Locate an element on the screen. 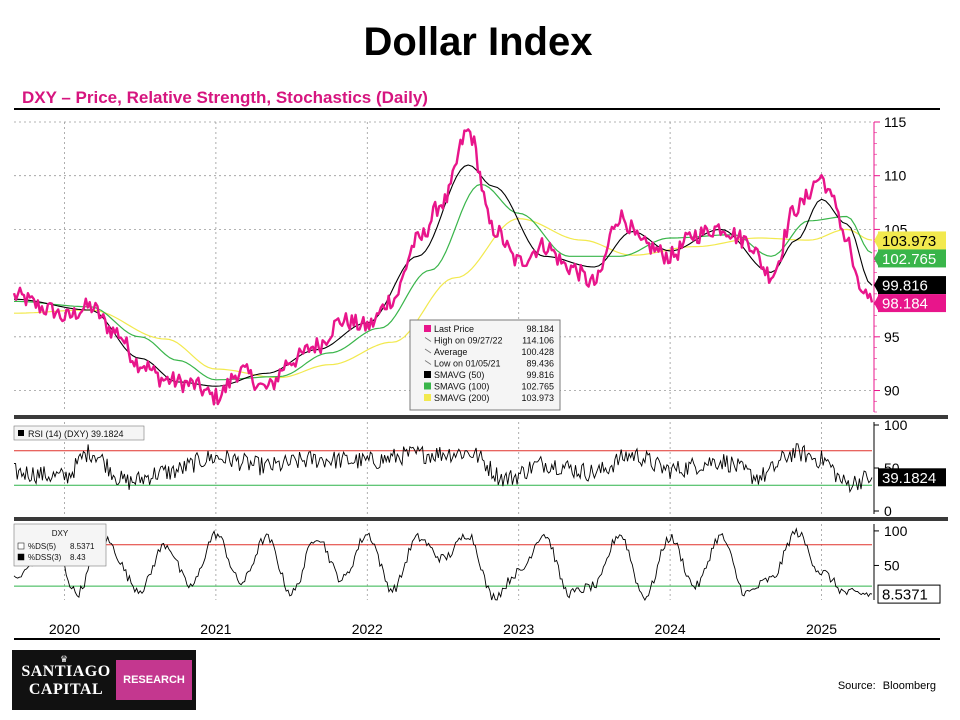  legend-value: 103.973 is located at coordinates (537, 398).